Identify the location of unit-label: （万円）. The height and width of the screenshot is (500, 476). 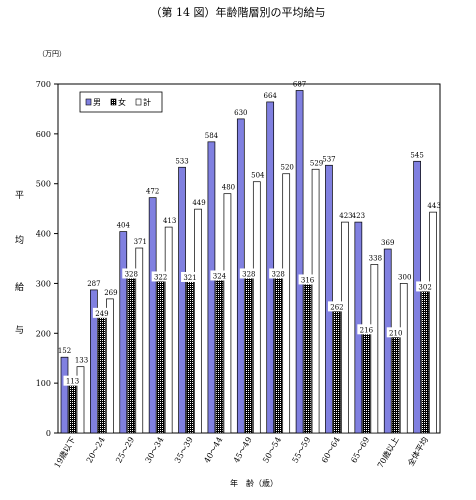
(52, 54).